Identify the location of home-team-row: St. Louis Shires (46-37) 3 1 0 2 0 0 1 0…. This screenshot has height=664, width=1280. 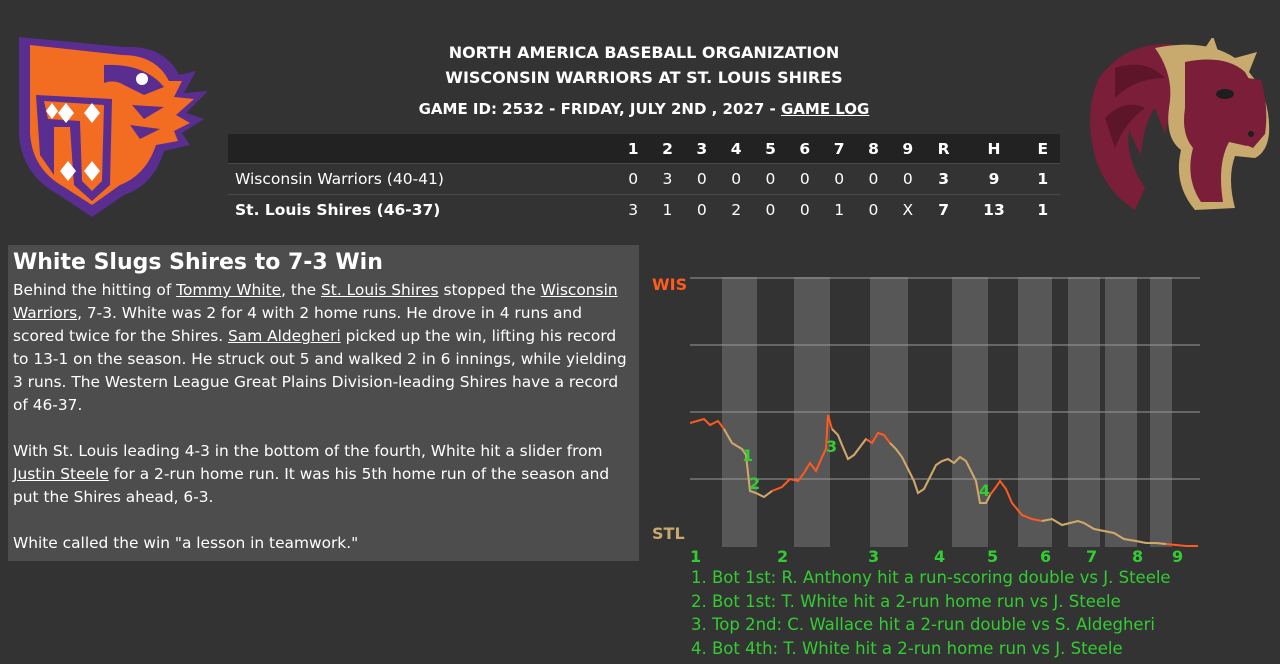
(644, 209).